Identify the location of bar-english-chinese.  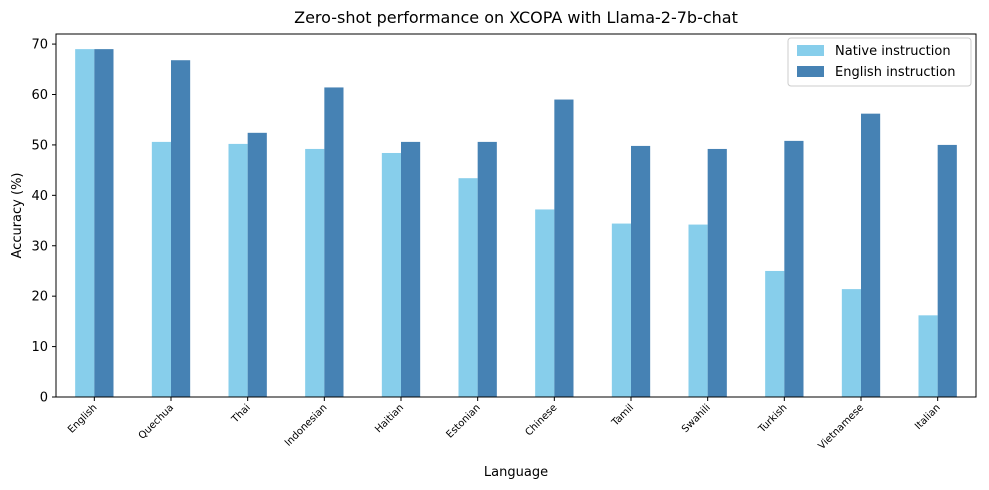
(564, 248).